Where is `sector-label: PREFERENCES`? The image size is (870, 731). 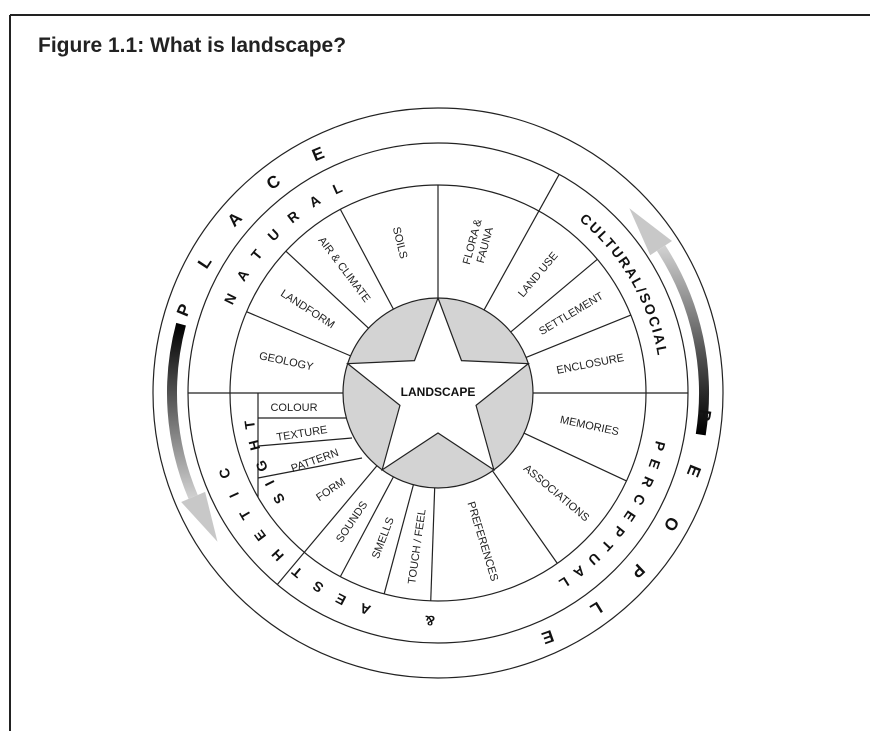
sector-label: PREFERENCES is located at coordinates (483, 541).